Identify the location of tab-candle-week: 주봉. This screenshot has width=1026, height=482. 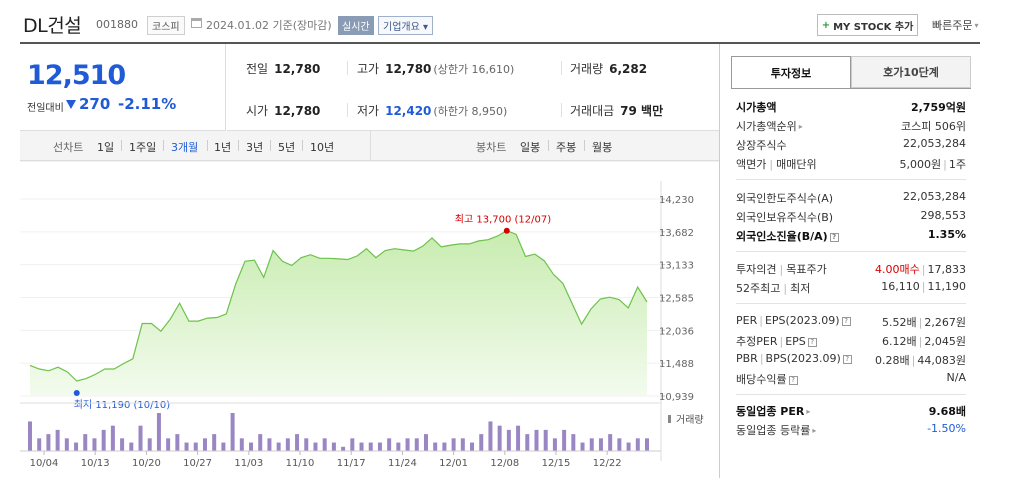
(566, 147).